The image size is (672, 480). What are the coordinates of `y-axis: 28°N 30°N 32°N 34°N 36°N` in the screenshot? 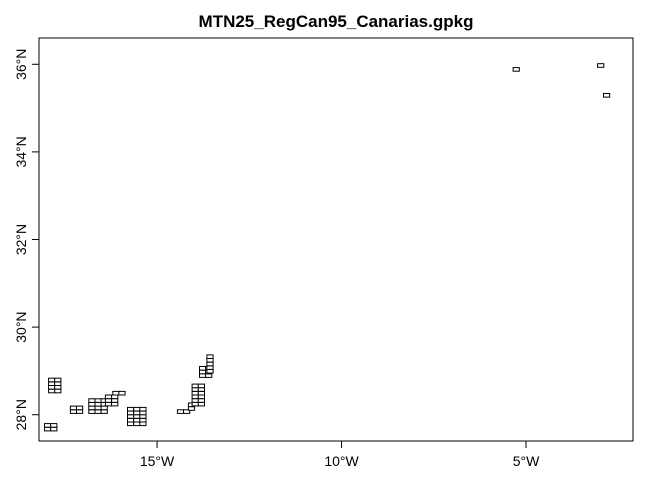 It's located at (26, 239).